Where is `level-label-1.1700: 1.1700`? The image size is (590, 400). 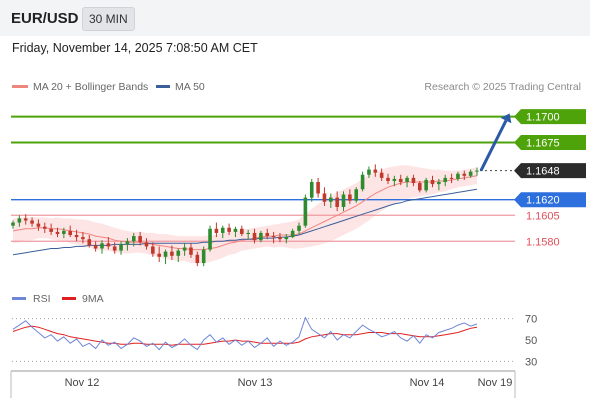
level-label-1.1700: 1.1700 is located at coordinates (543, 118).